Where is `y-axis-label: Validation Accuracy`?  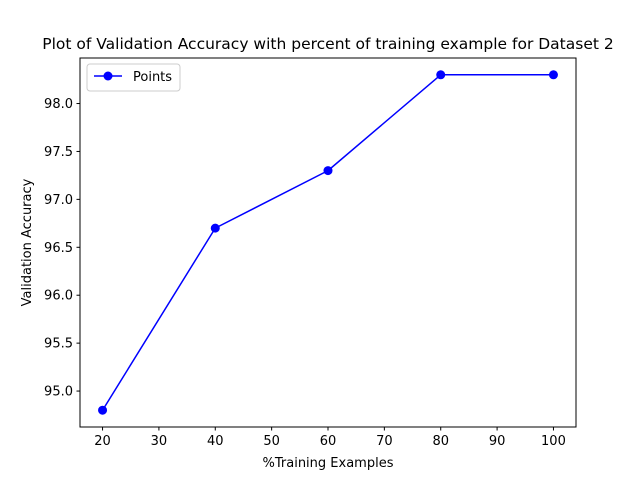 y-axis-label: Validation Accuracy is located at coordinates (27, 242).